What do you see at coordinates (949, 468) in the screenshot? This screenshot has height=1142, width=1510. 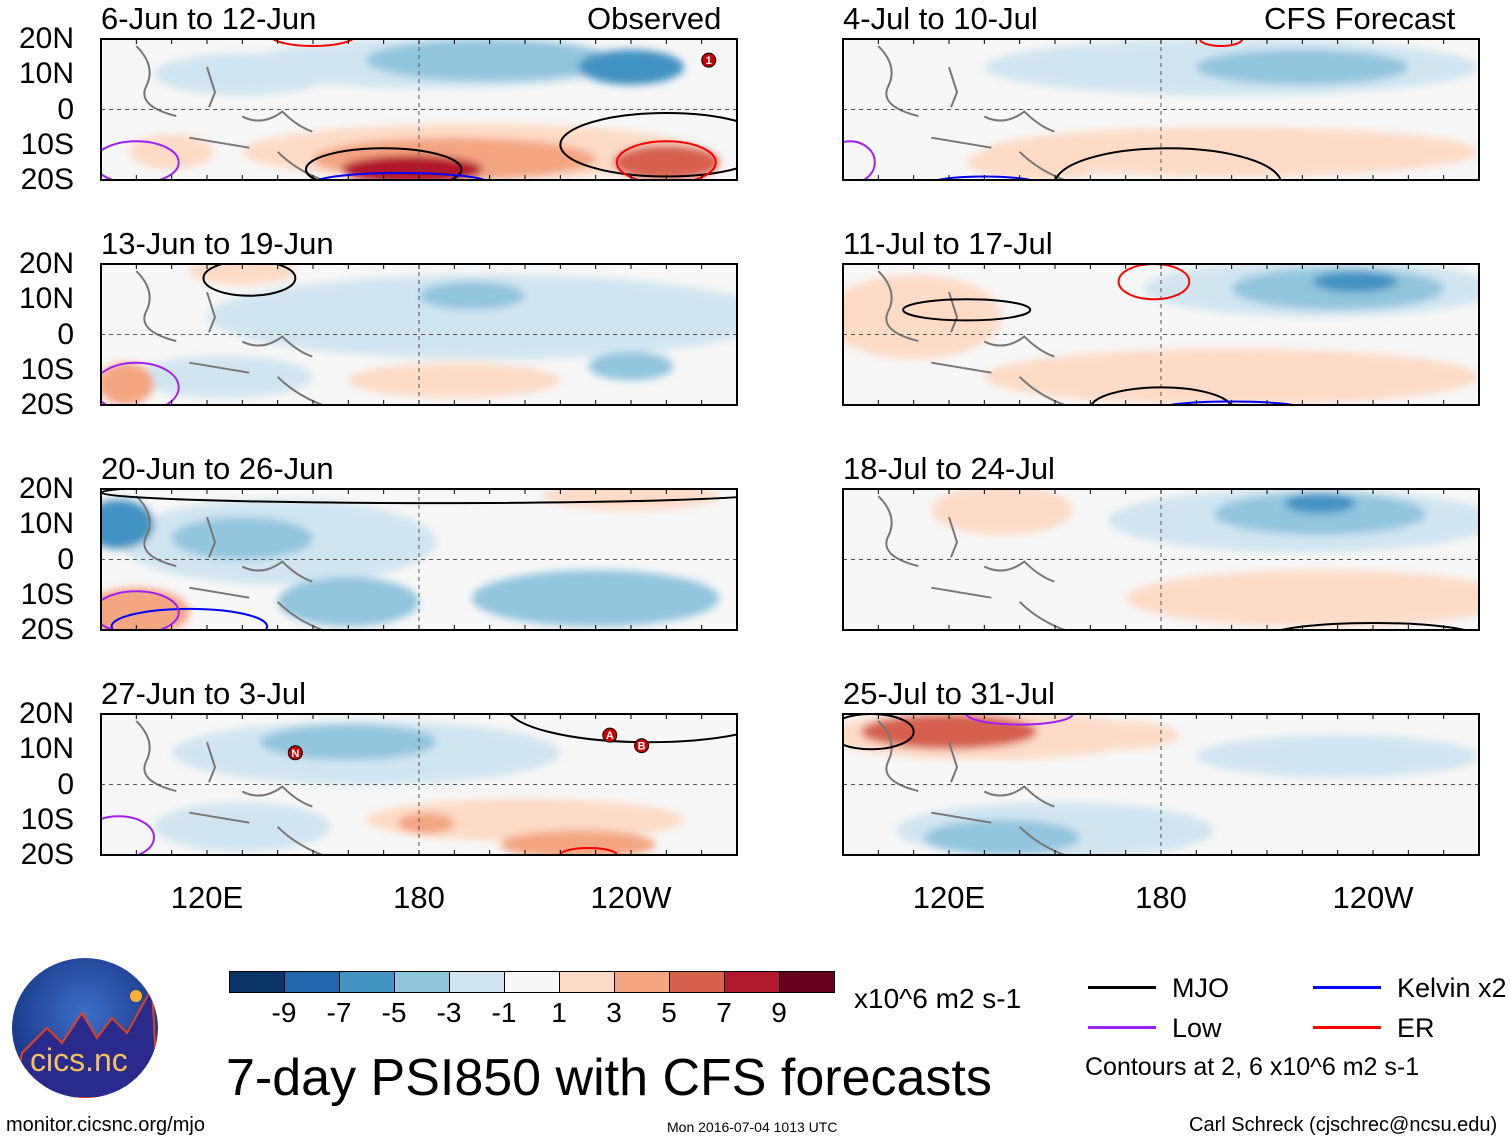 I see `panel-period-title: 18-Jul to 24-Jul` at bounding box center [949, 468].